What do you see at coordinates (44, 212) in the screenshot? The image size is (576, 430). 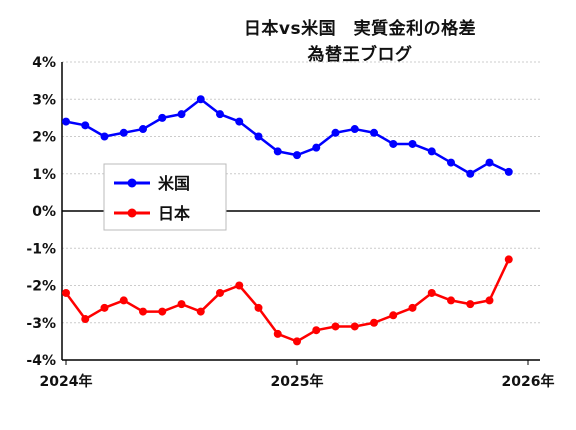 I see `y-tick-label: 0%` at bounding box center [44, 212].